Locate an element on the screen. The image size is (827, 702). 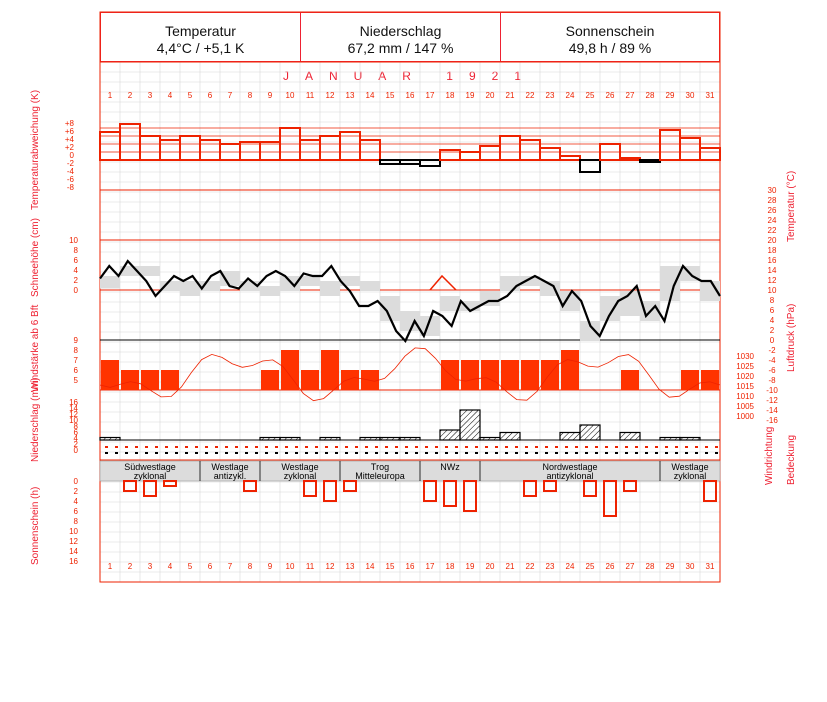
temp-tick: 28 is located at coordinates (772, 200).